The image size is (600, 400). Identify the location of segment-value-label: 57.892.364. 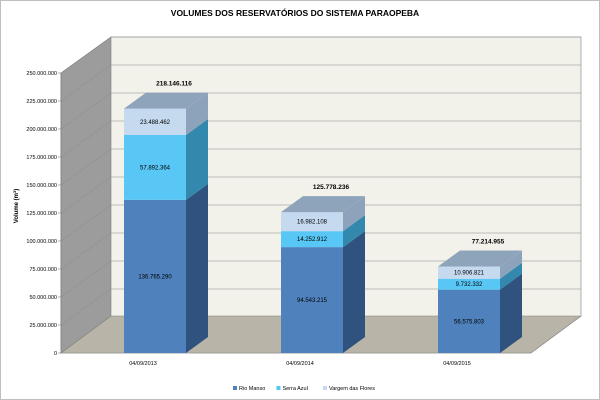
(155, 168).